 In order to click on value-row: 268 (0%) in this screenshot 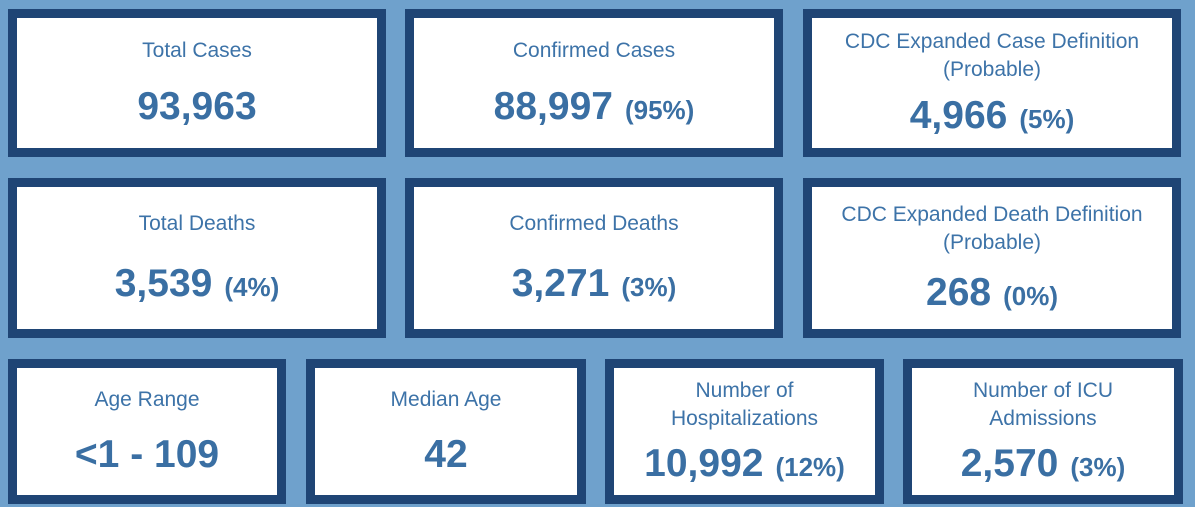, I will do `click(992, 293)`.